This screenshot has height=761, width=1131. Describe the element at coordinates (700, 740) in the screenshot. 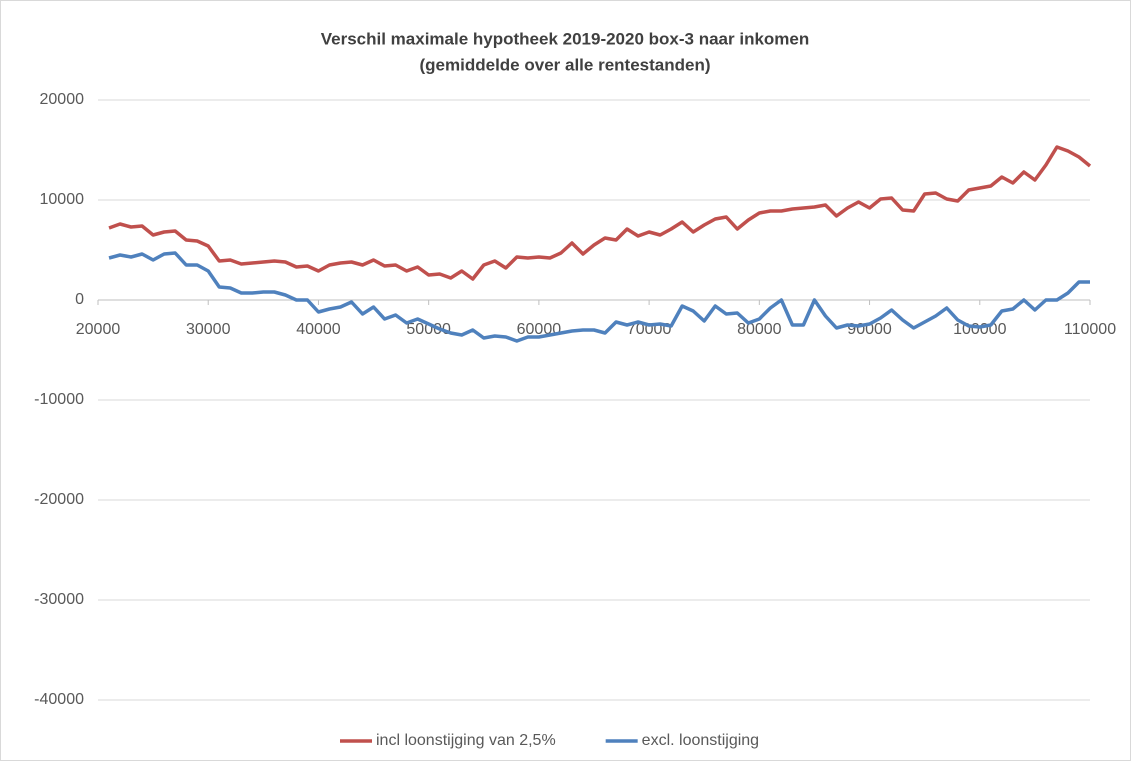

I see `legend-label: excl. loonstijging` at that location.